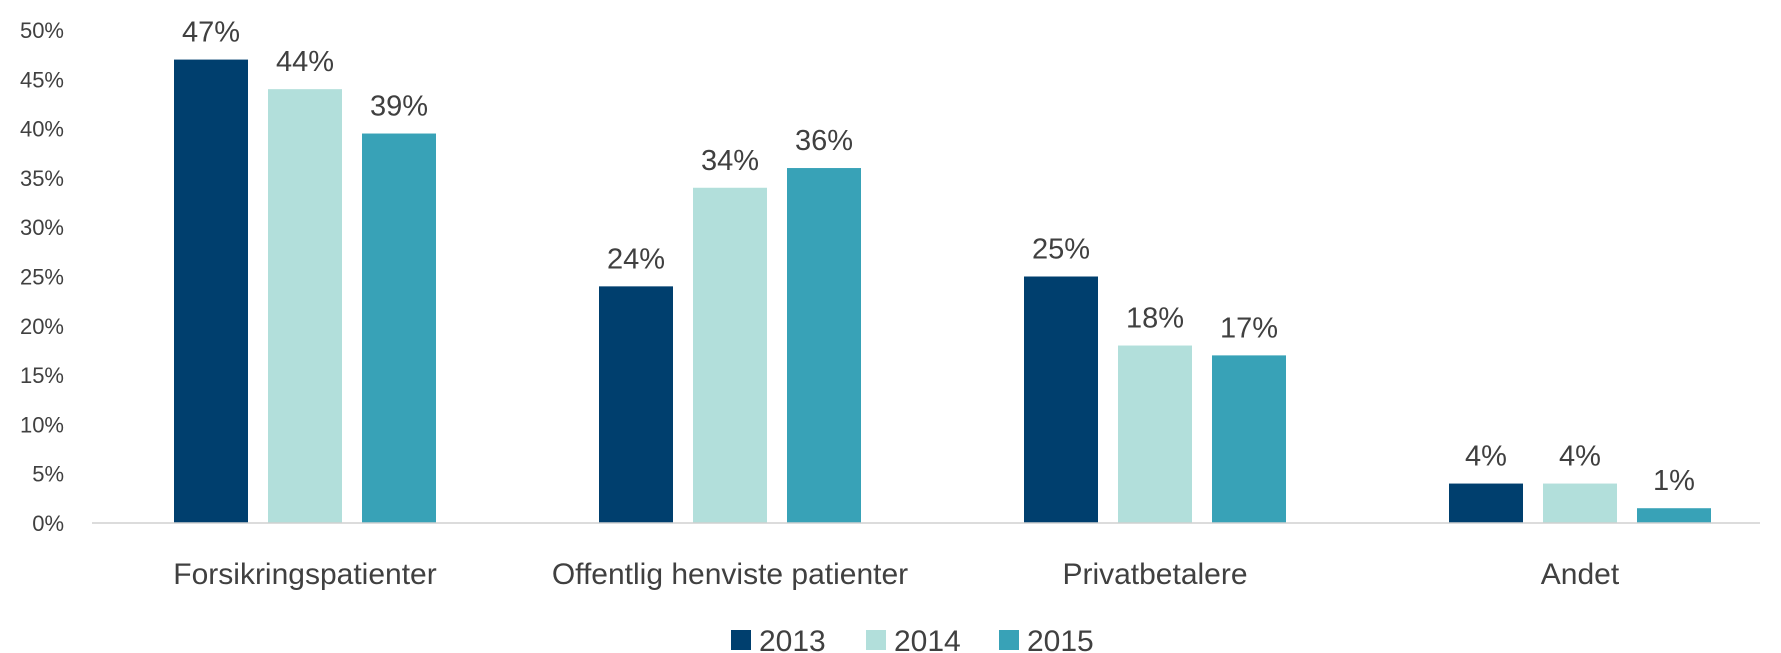 Image resolution: width=1781 pixels, height=653 pixels. I want to click on category-label: Forsikringspatienter, so click(304, 574).